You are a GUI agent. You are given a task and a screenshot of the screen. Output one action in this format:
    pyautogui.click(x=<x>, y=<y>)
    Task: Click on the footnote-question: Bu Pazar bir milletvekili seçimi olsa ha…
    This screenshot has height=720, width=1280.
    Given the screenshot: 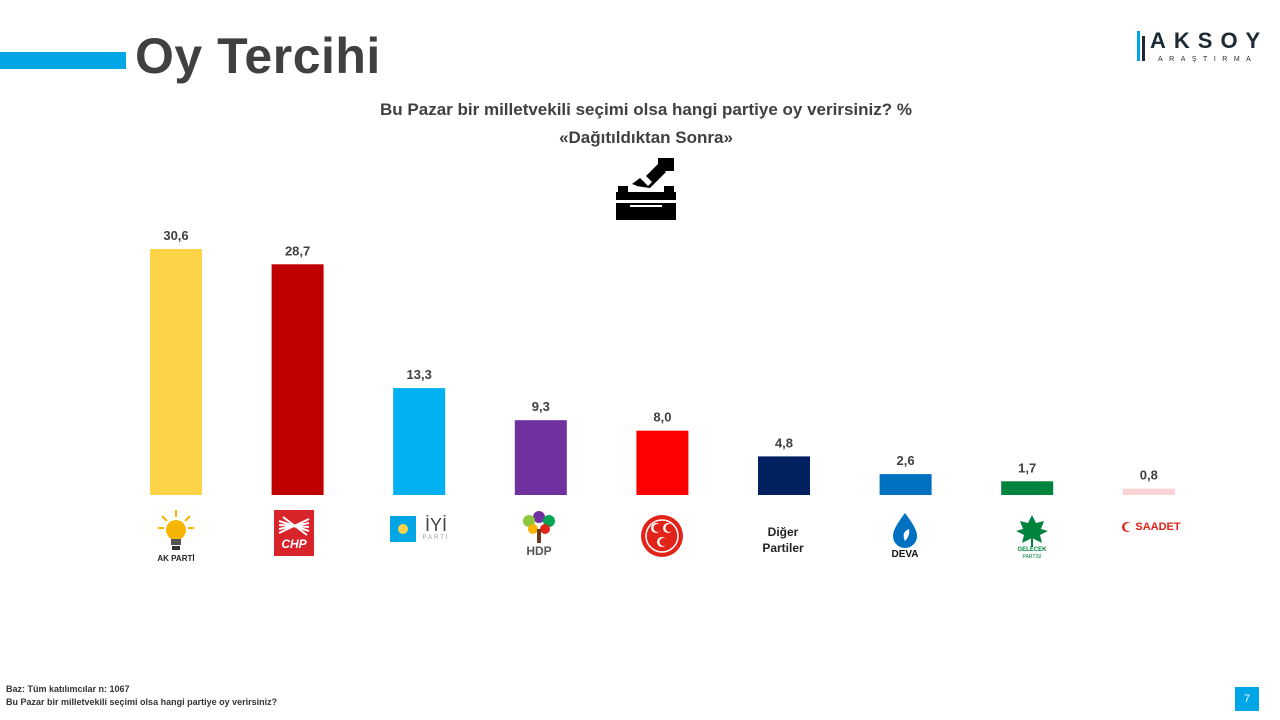 What is the action you would take?
    pyautogui.click(x=142, y=702)
    